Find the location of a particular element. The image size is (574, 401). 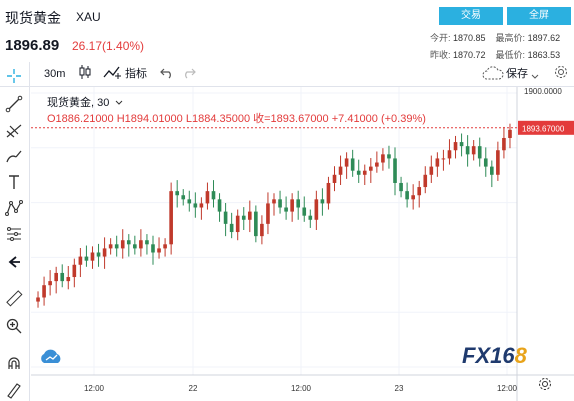

settings-button is located at coordinates (561, 74).